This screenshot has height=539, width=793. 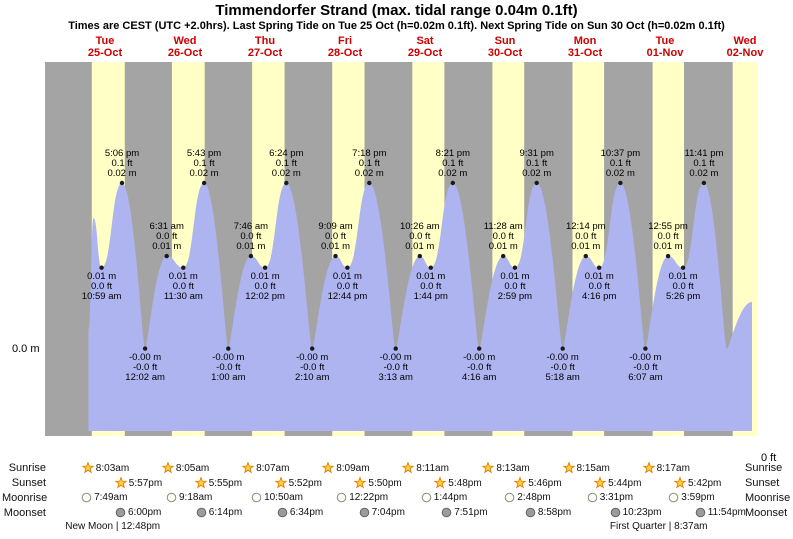 What do you see at coordinates (452, 163) in the screenshot?
I see `tide-annotation: 8:21 pm 0.1 ft 0.02 m` at bounding box center [452, 163].